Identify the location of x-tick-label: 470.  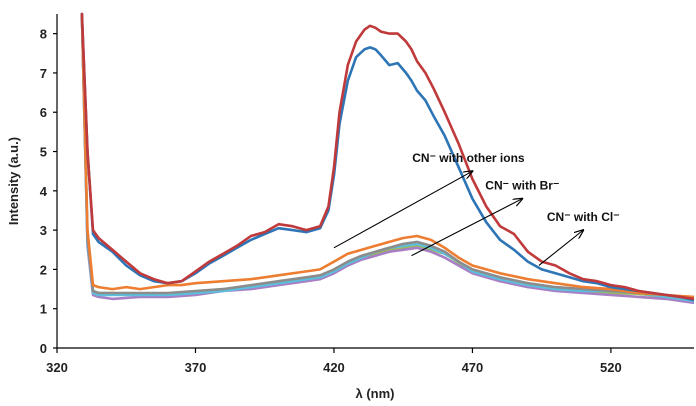
(473, 367).